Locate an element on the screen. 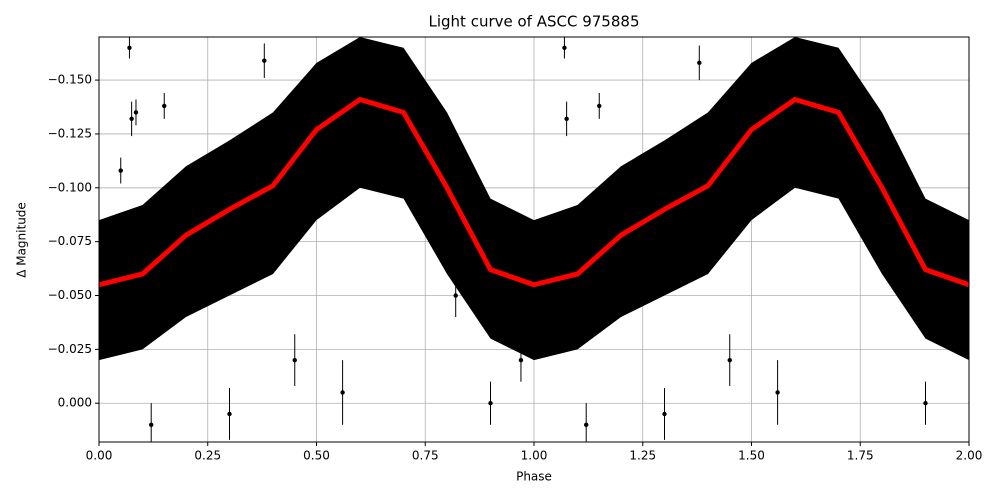 This screenshot has width=1000, height=504. y-tick-label: −0.125 is located at coordinates (70, 133).